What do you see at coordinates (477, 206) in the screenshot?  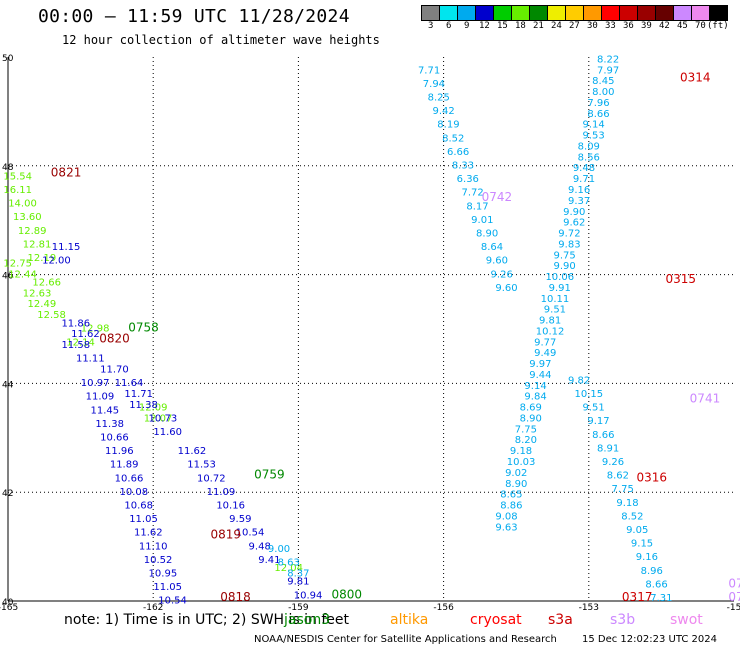 I see `swh-value: 8.17` at bounding box center [477, 206].